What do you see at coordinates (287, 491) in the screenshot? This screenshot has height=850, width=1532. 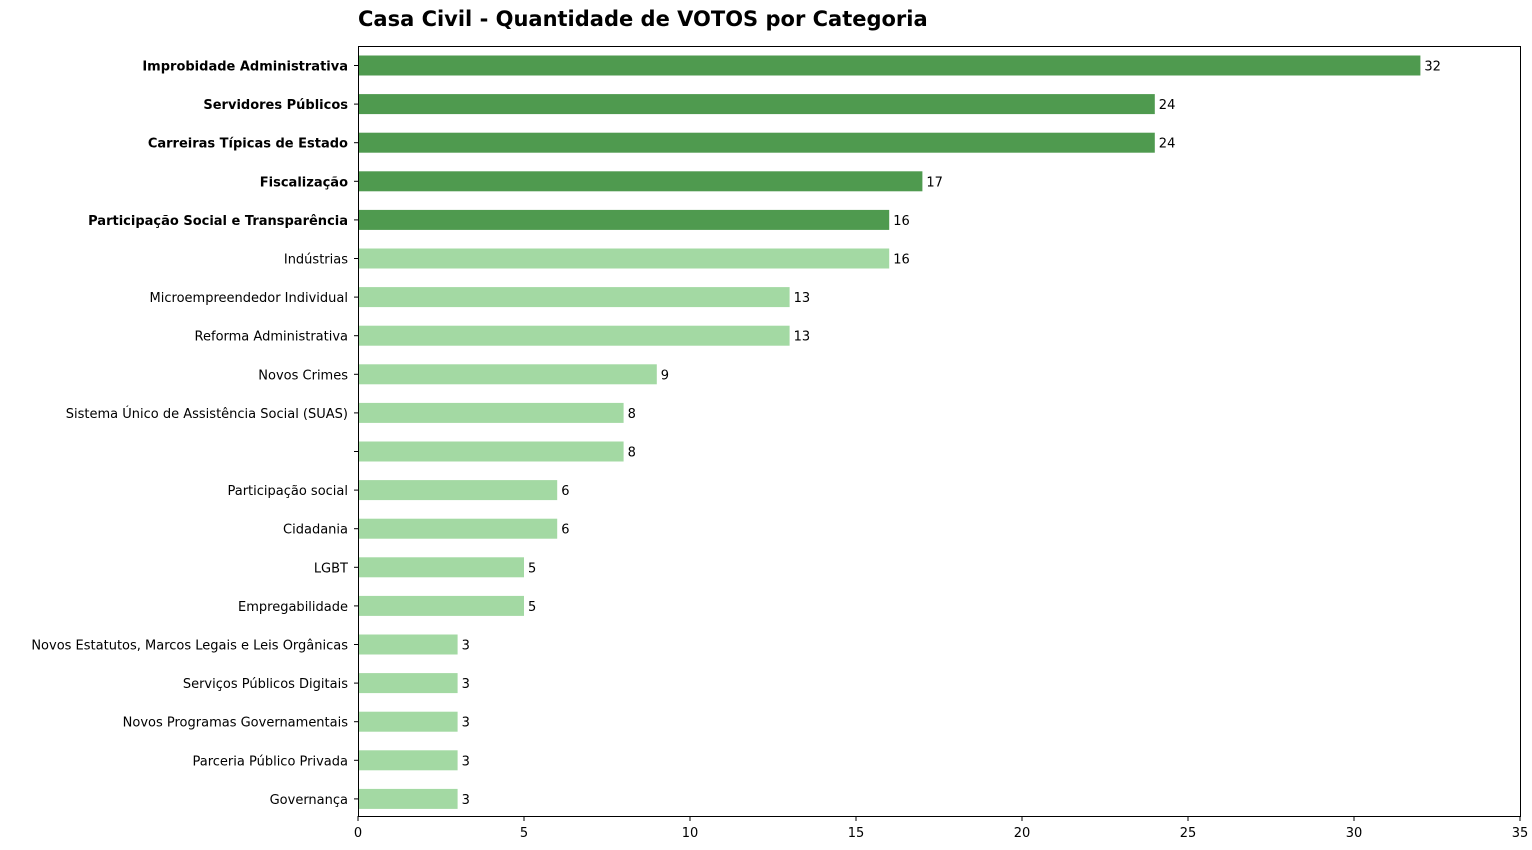 I see `category-label: Participação social` at bounding box center [287, 491].